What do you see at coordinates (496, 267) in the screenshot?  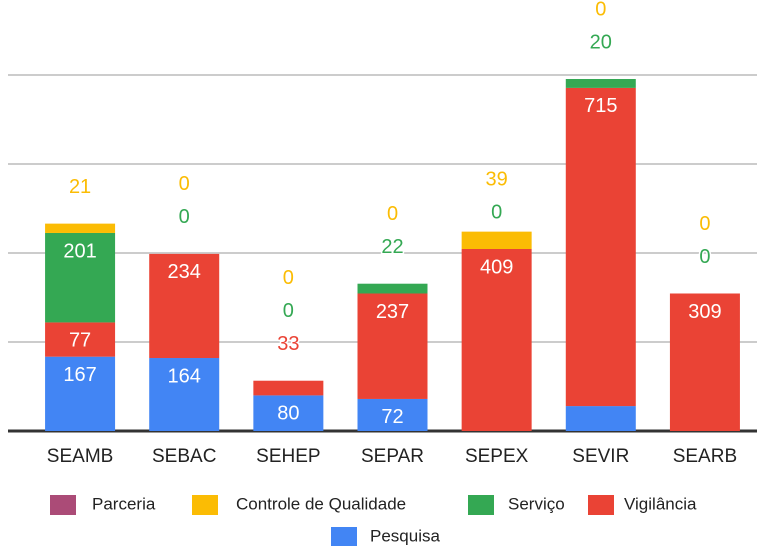 I see `data-label: 409` at bounding box center [496, 267].